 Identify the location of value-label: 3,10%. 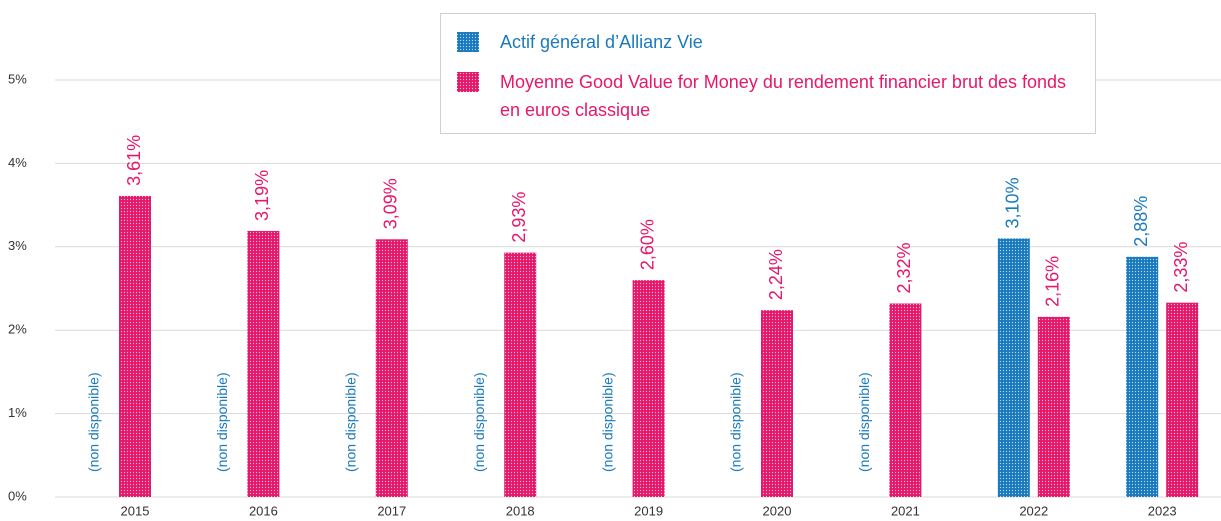
(1013, 202).